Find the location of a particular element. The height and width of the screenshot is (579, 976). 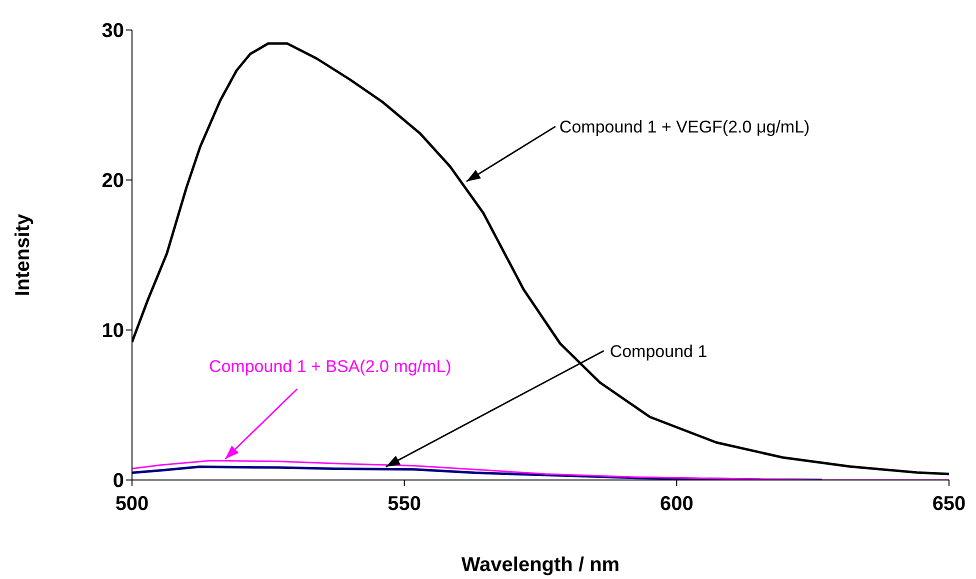

y-tick-label: 20 is located at coordinates (113, 181).